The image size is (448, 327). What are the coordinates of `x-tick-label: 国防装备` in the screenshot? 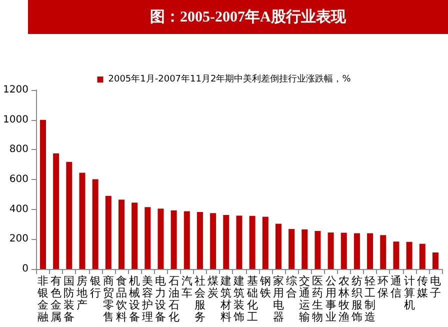 It's located at (69, 299).